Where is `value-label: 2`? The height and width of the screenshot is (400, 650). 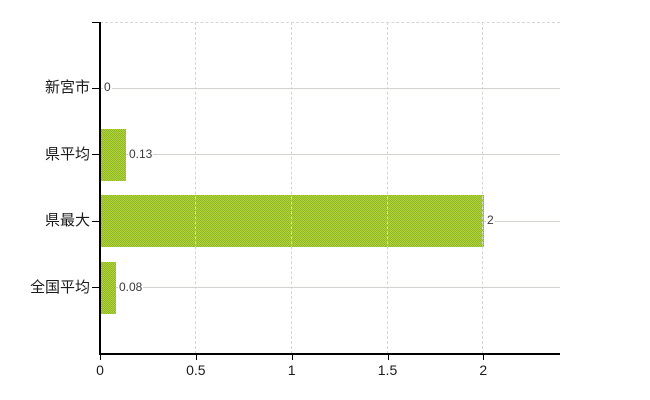
value-label: 2 is located at coordinates (490, 221).